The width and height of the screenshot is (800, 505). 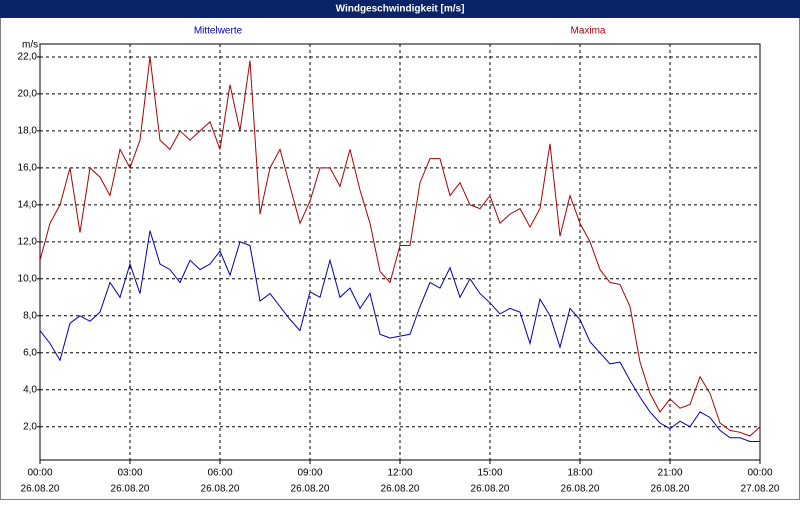 I want to click on chart-title: Windgeschwindigkeit [m/s], so click(x=400, y=9).